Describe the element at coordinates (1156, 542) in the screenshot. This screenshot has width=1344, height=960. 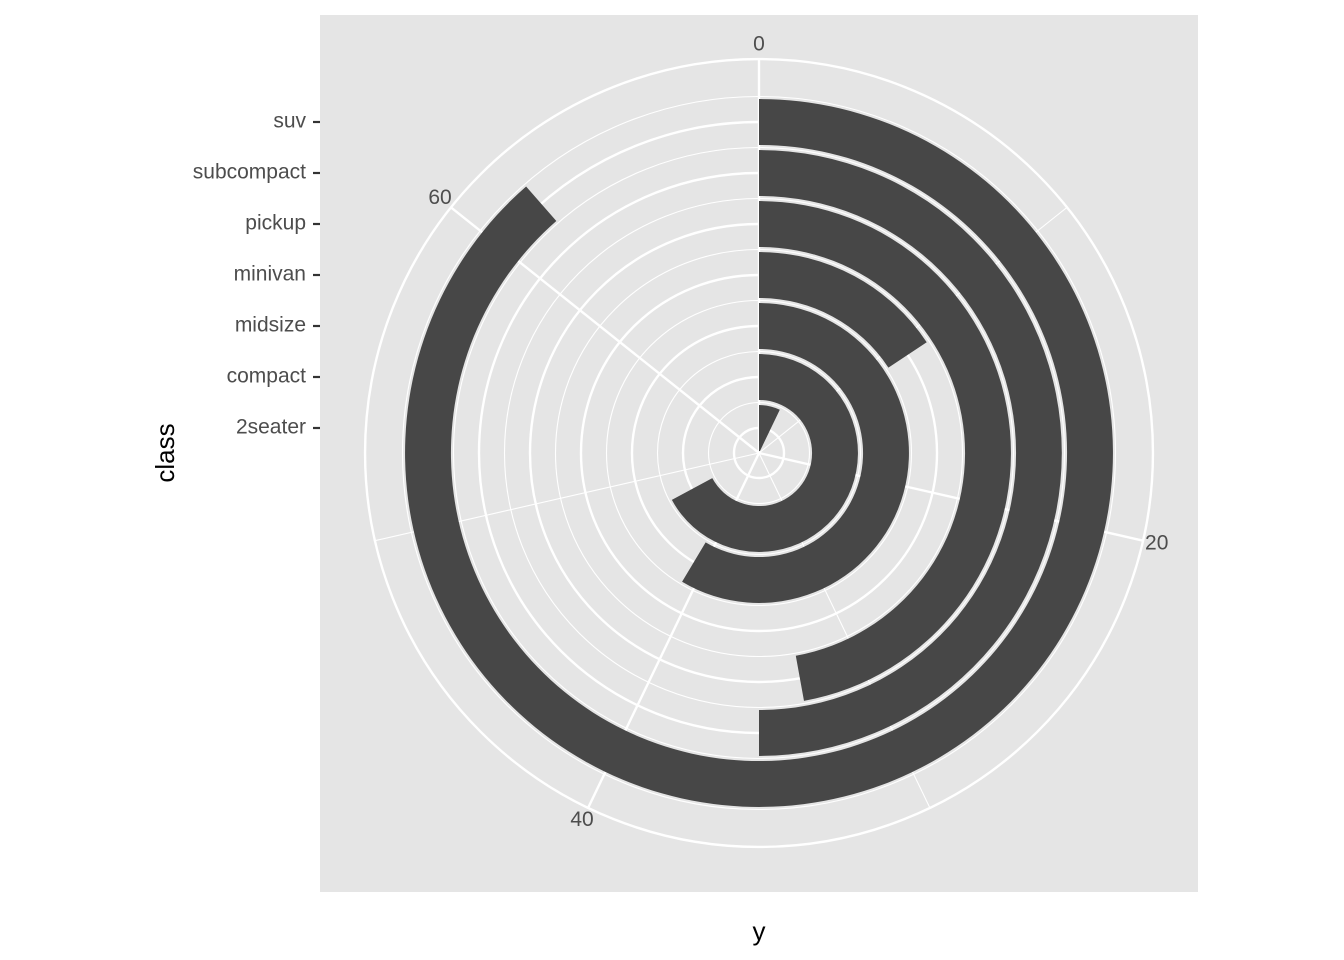
I see `theta-tick-label: 20` at that location.